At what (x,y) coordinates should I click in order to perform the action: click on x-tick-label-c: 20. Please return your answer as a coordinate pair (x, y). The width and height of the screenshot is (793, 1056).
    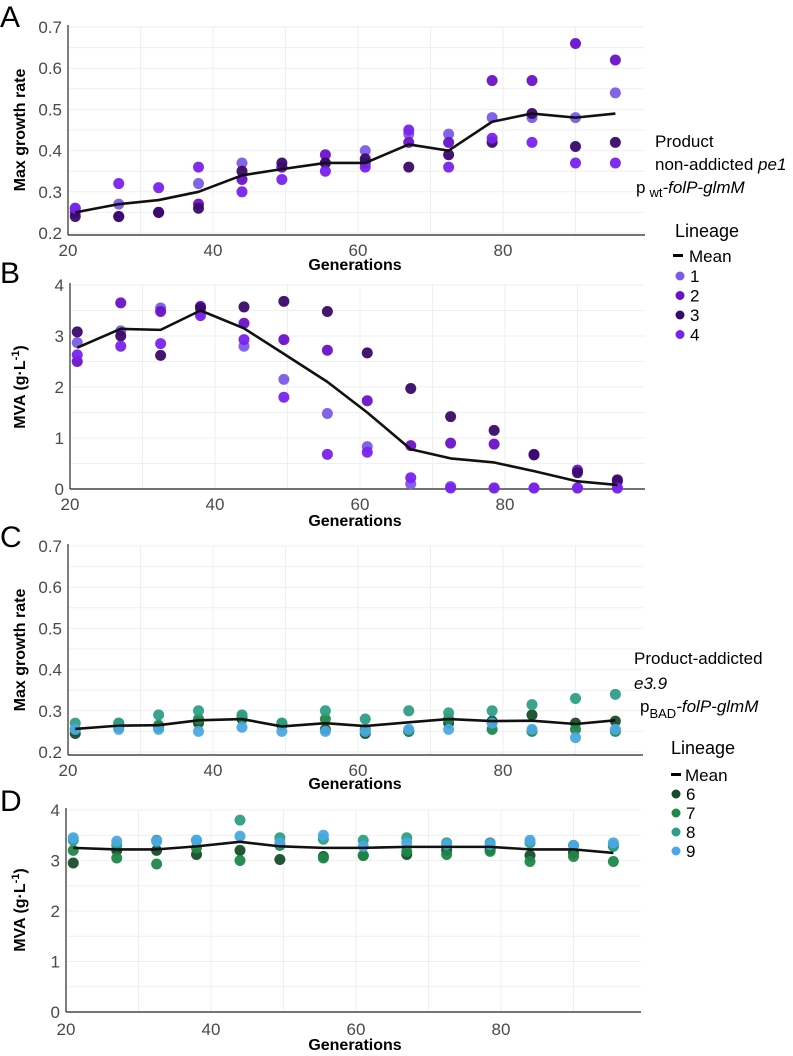
    Looking at the image, I should click on (68, 770).